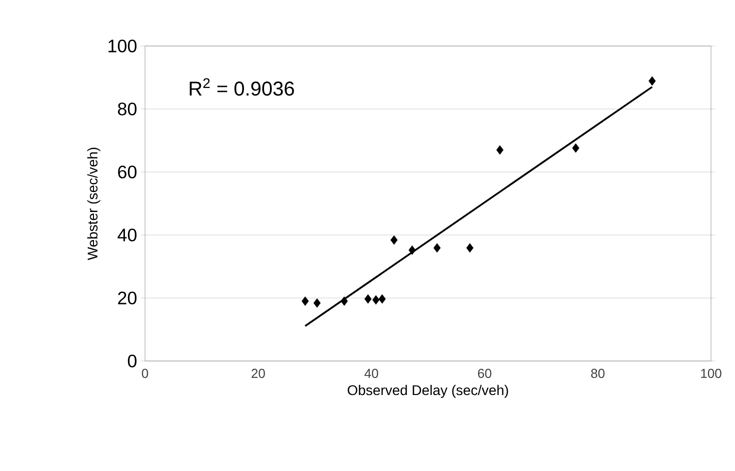 The image size is (735, 471). I want to click on x-tick-label: 40, so click(371, 373).